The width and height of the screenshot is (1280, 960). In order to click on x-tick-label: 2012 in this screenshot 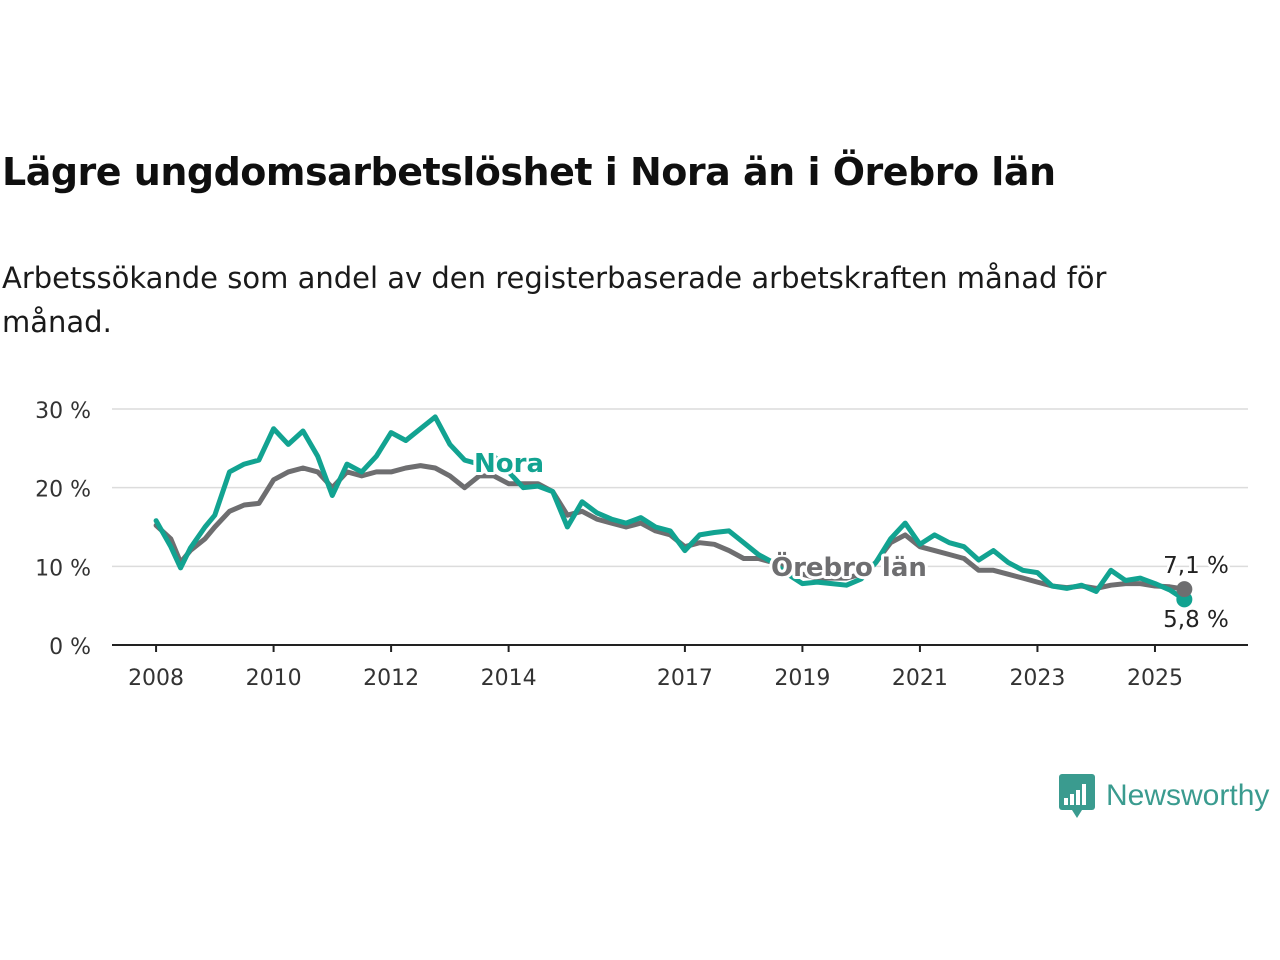, I will do `click(391, 678)`.